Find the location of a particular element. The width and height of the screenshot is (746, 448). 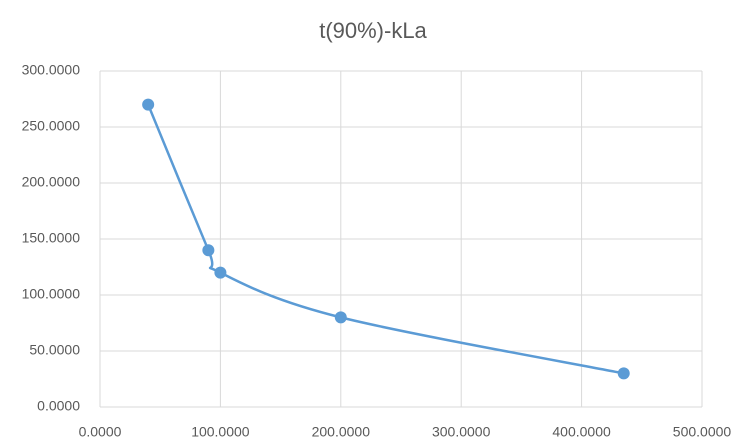

x-tick-label: 100.0000 is located at coordinates (220, 432).